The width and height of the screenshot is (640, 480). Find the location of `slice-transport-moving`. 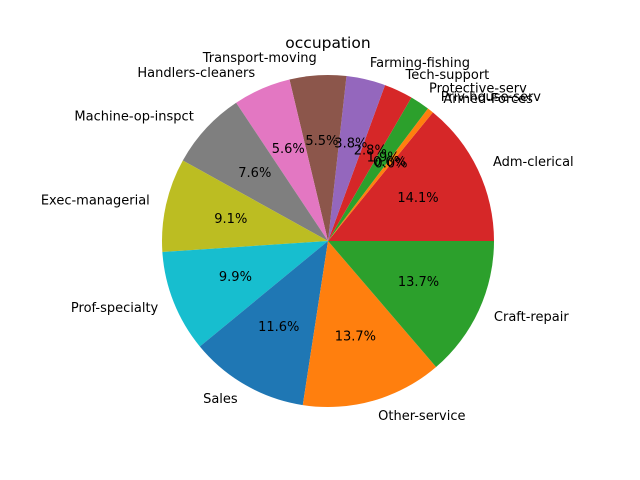

slice-transport-moving is located at coordinates (318, 158).